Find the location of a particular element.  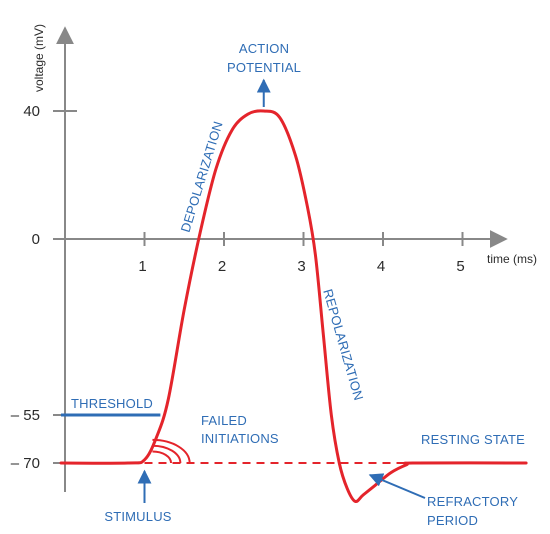

y-tick-label: – 70 is located at coordinates (25, 463).